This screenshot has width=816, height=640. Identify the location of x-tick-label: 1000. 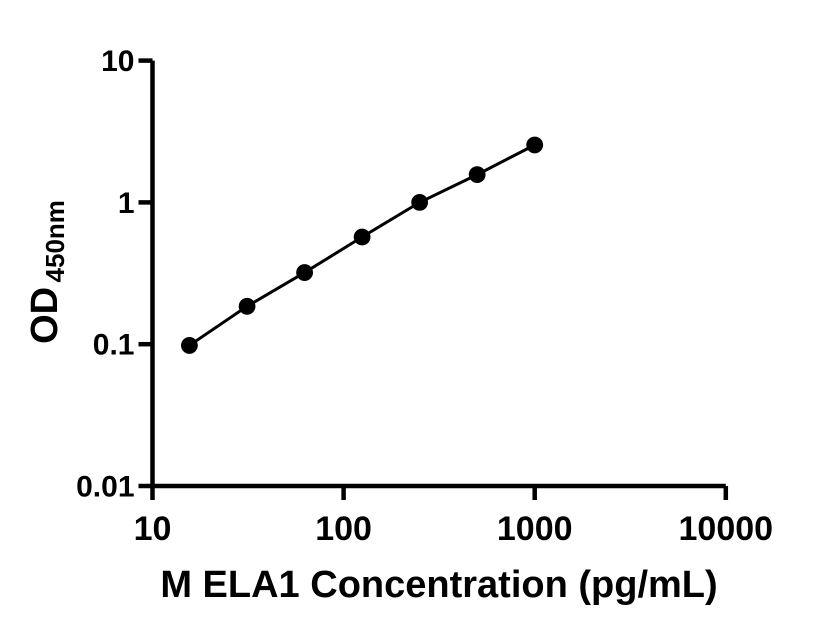
(535, 529).